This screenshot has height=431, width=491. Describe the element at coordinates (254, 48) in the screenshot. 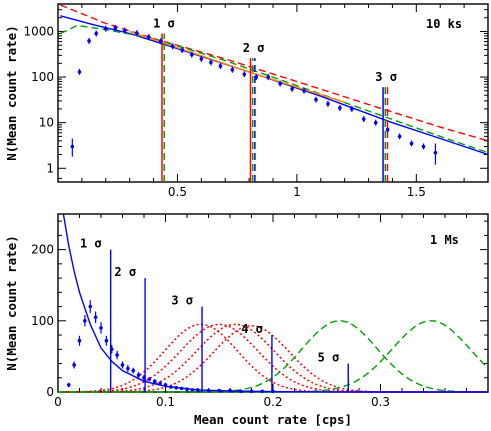

I see `top-sigma-label: 2 σ` at that location.